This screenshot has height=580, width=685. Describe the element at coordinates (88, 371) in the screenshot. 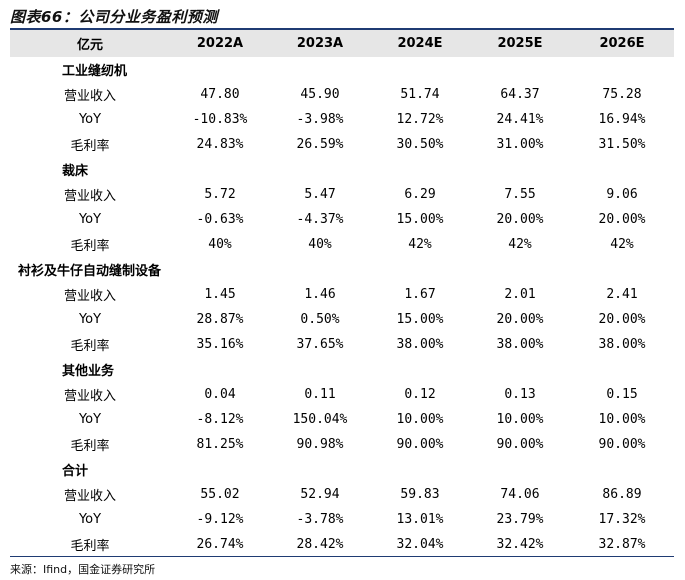

I see `section-label: 其他业务` at that location.